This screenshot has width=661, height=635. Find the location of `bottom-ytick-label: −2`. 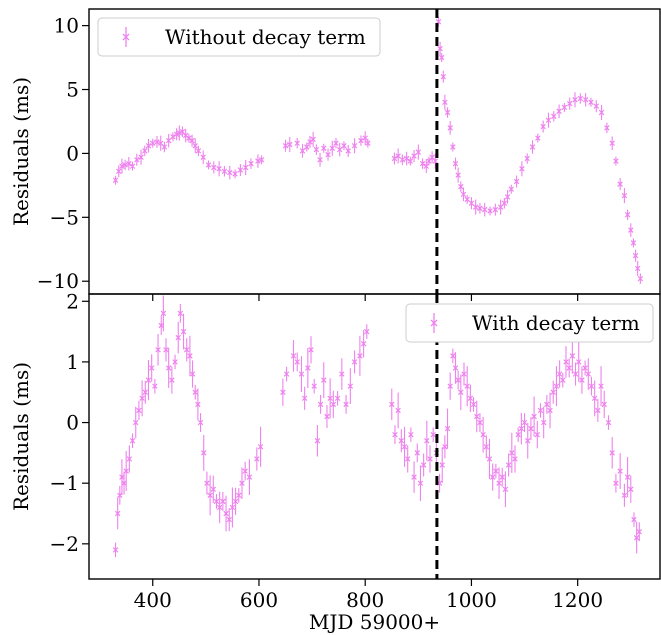

bottom-ytick-label: −2 is located at coordinates (64, 544).